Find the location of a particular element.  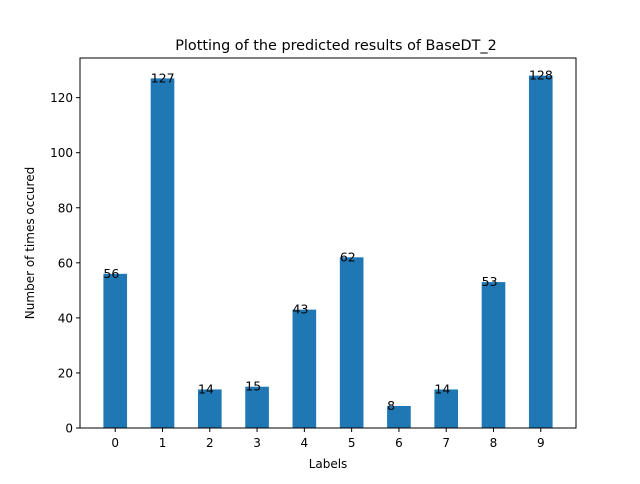

y-axis-label: Number of times occured is located at coordinates (30, 243).